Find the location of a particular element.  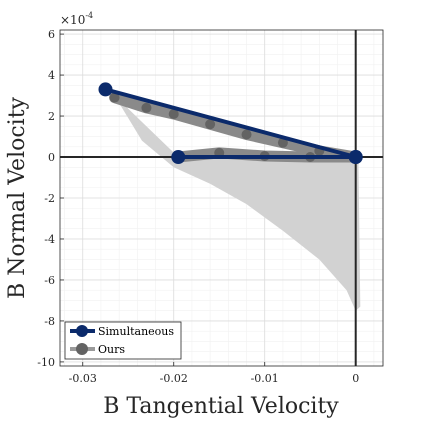

y-tick-label: -2 is located at coordinates (49, 198).